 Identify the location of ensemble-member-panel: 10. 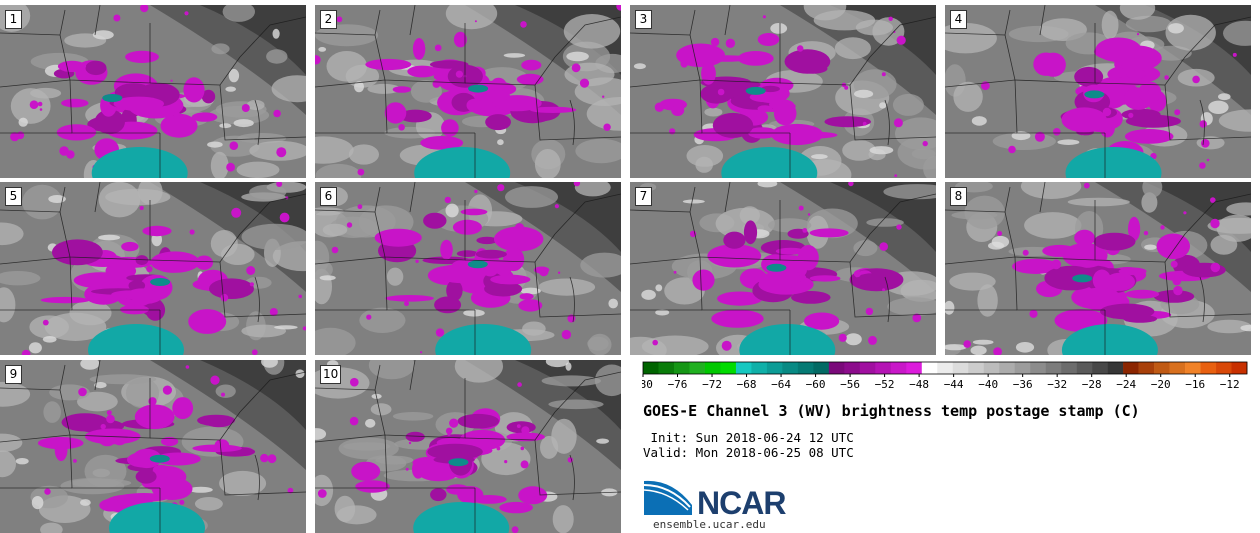
(468, 446).